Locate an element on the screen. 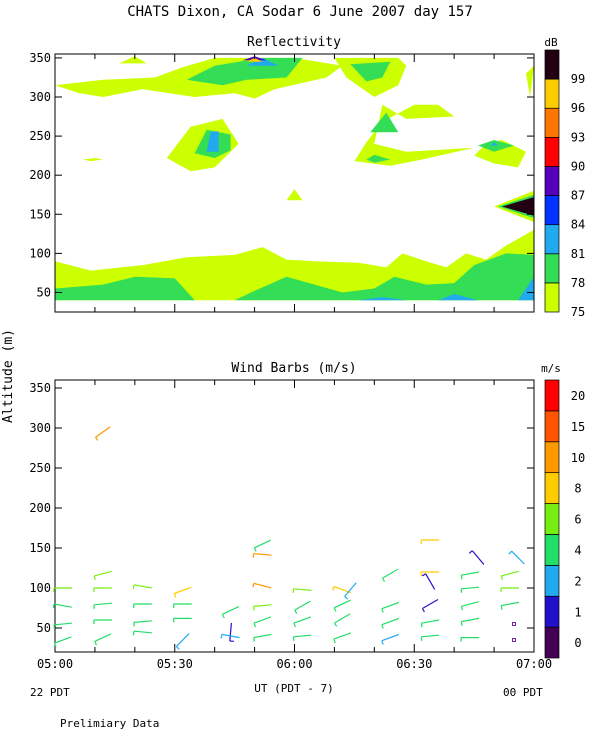  reflectivity-colorbar-unit: dB is located at coordinates (551, 42).